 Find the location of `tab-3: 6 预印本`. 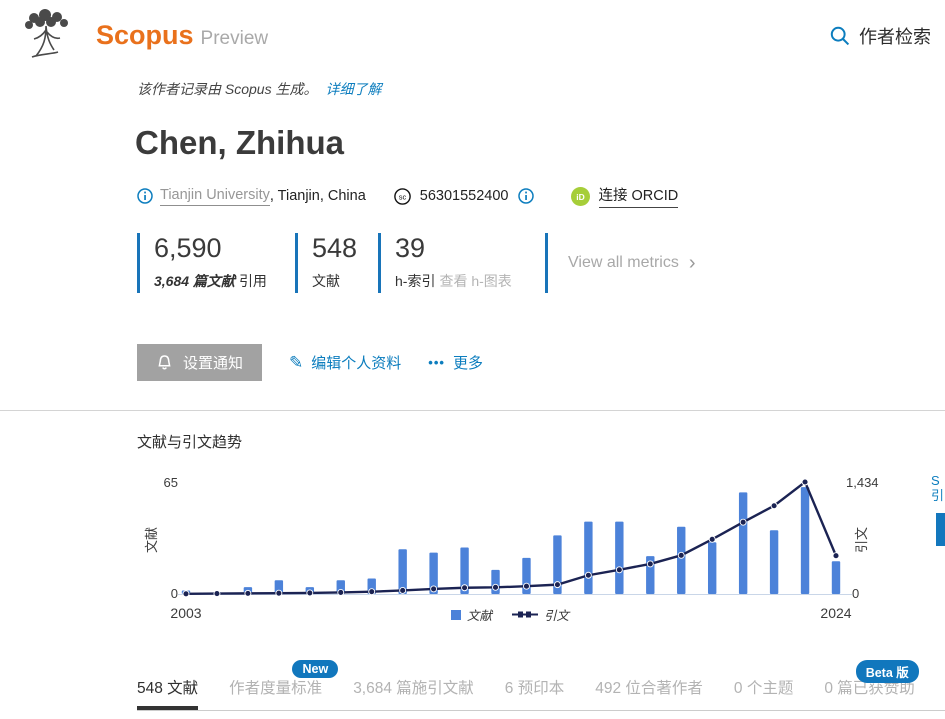

tab-3: 6 预印本 is located at coordinates (534, 688).